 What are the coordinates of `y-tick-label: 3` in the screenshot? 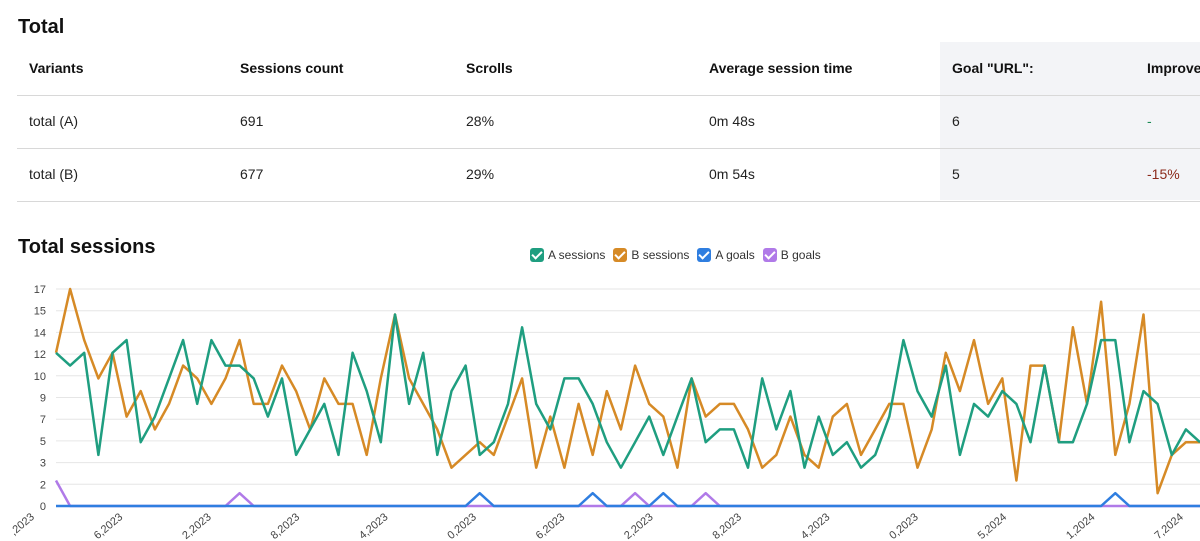 It's located at (43, 464).